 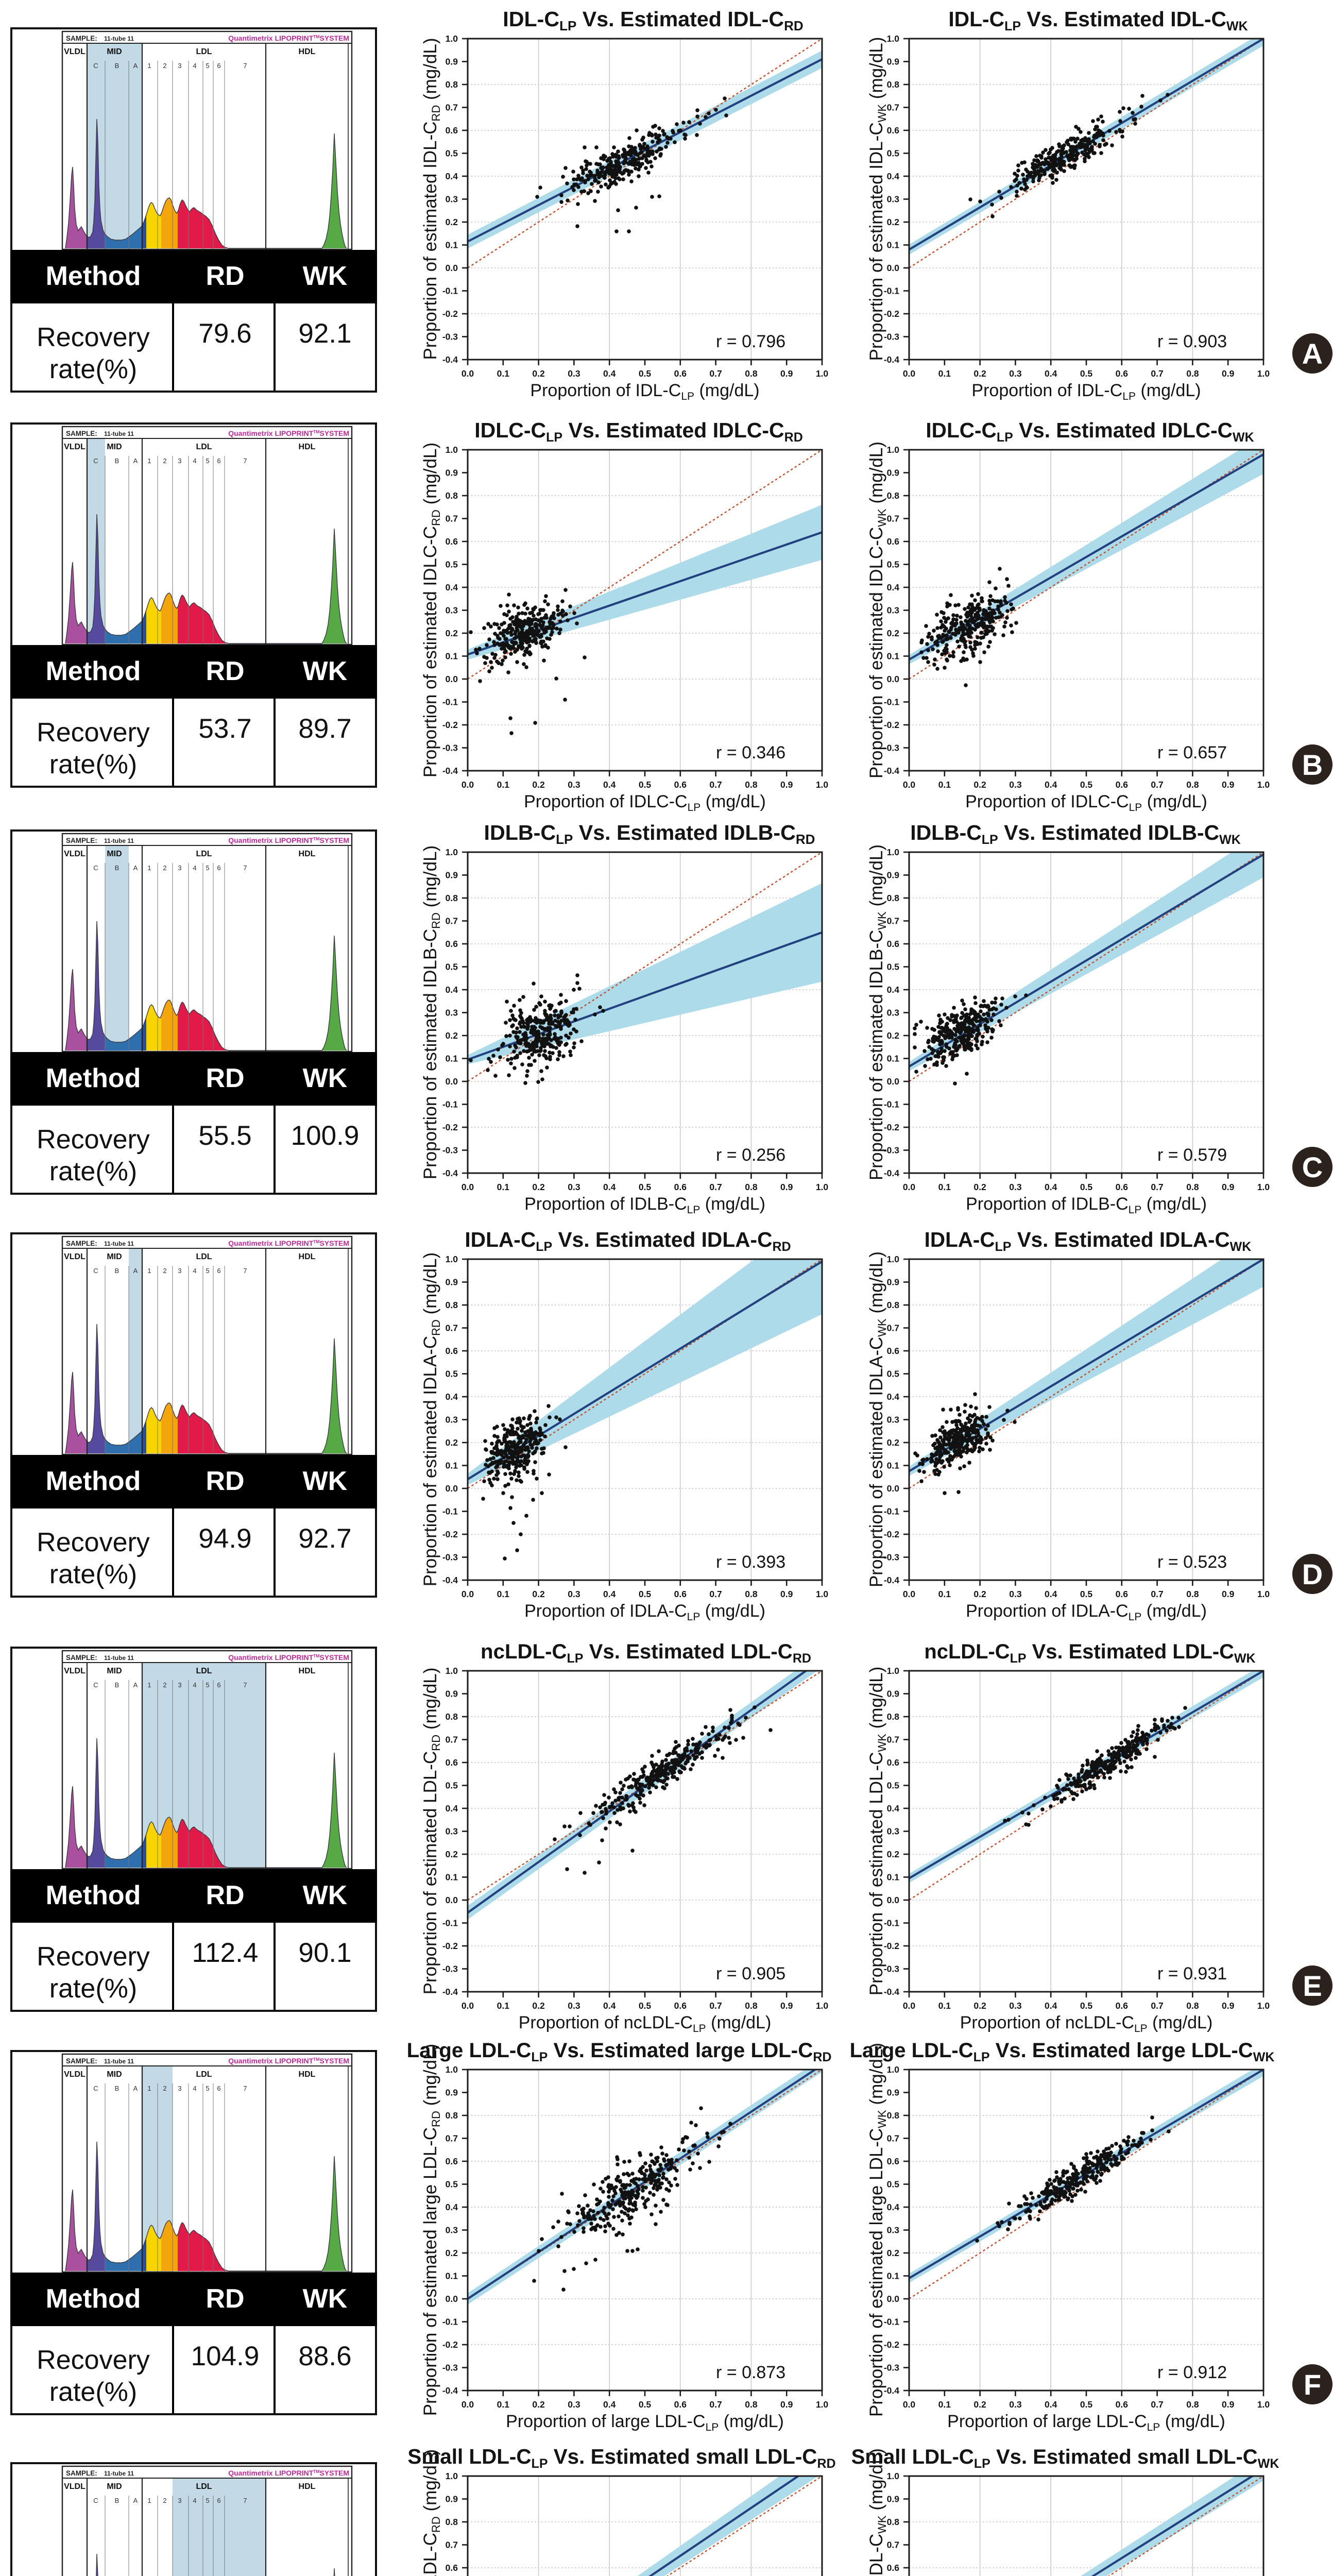 I want to click on svg-text: r = 0.796, so click(x=750, y=341).